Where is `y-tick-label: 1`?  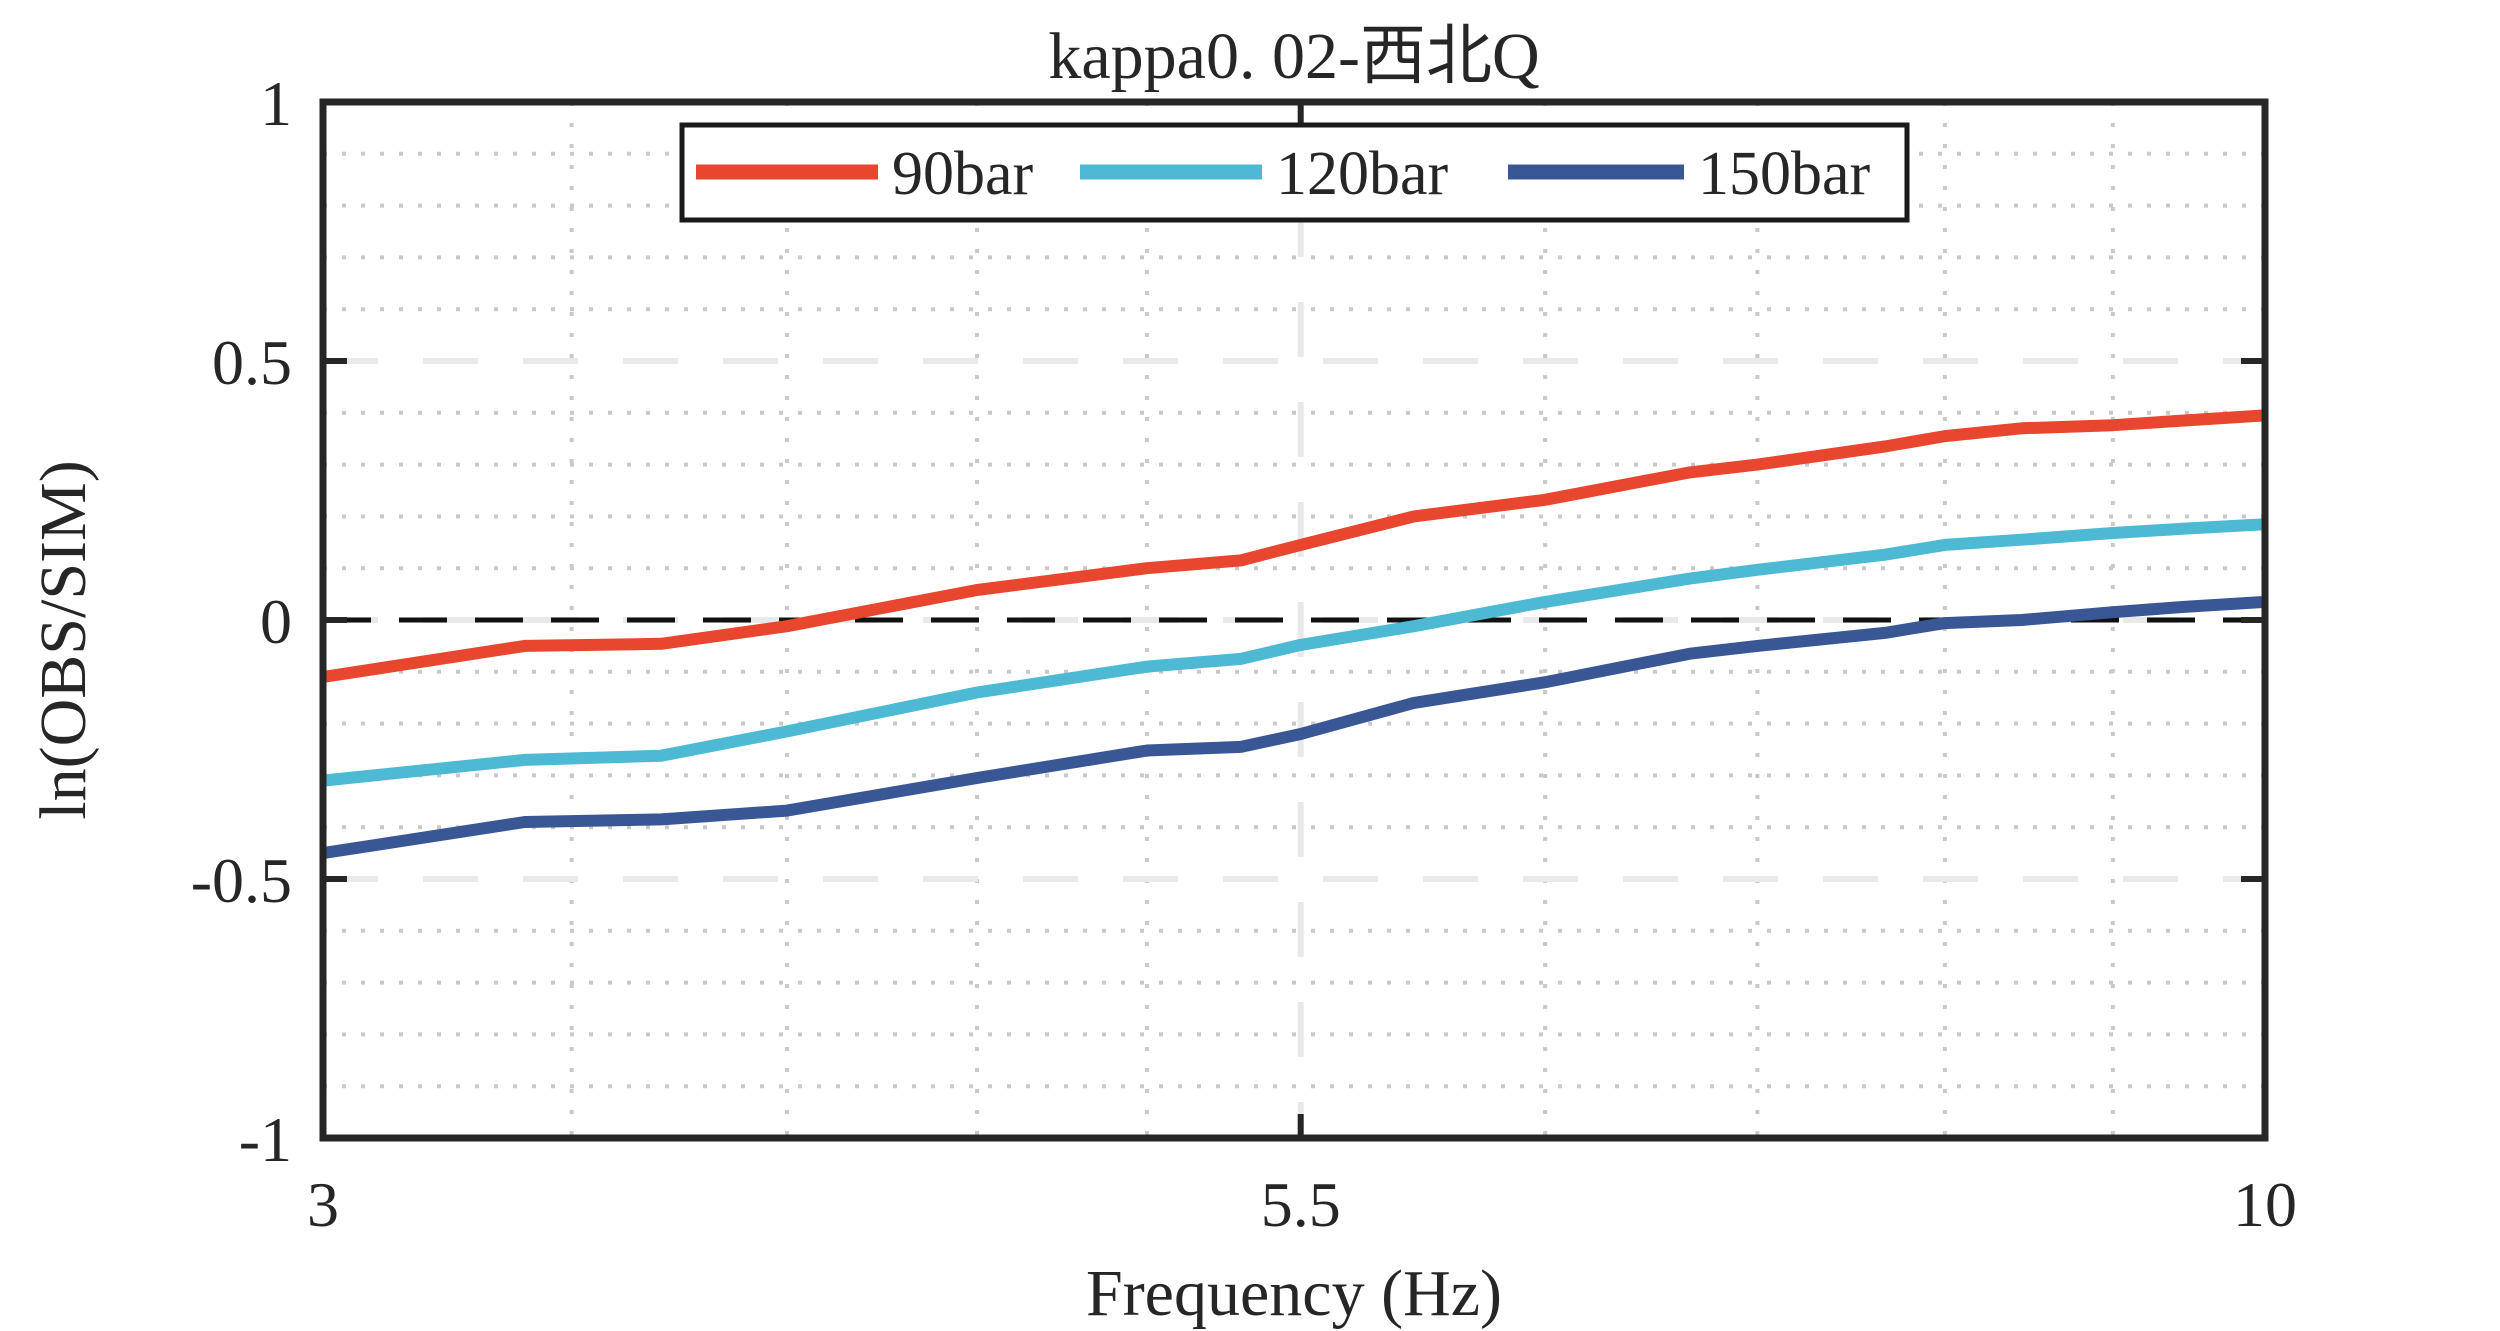 y-tick-label: 1 is located at coordinates (276, 103).